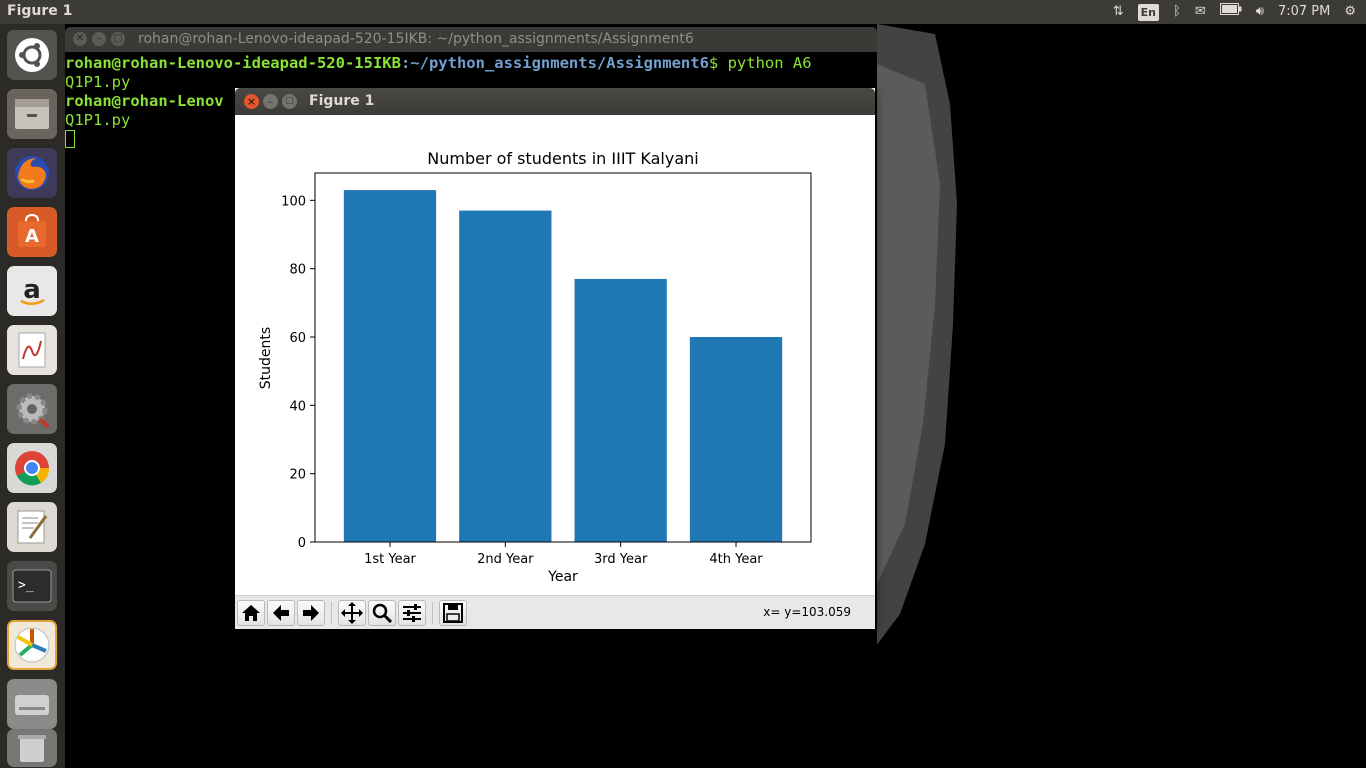 This screenshot has width=1366, height=768. What do you see at coordinates (736, 559) in the screenshot?
I see `x-tick-label: 4th Year` at bounding box center [736, 559].